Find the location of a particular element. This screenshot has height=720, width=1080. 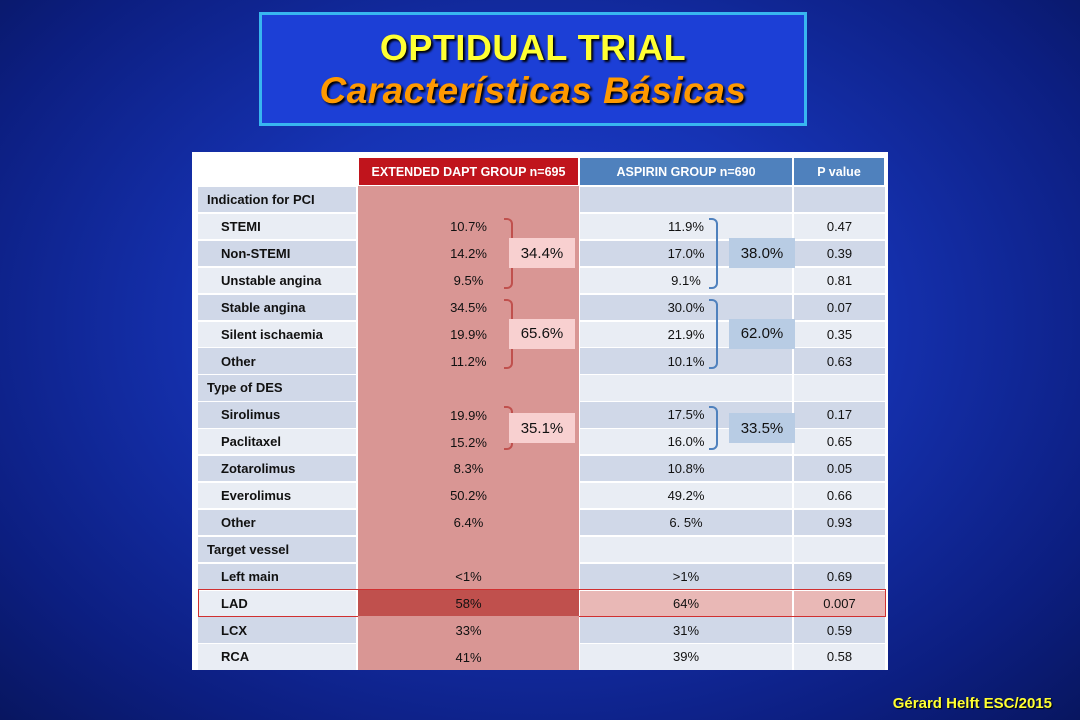

row-label: Left main is located at coordinates (277, 576).